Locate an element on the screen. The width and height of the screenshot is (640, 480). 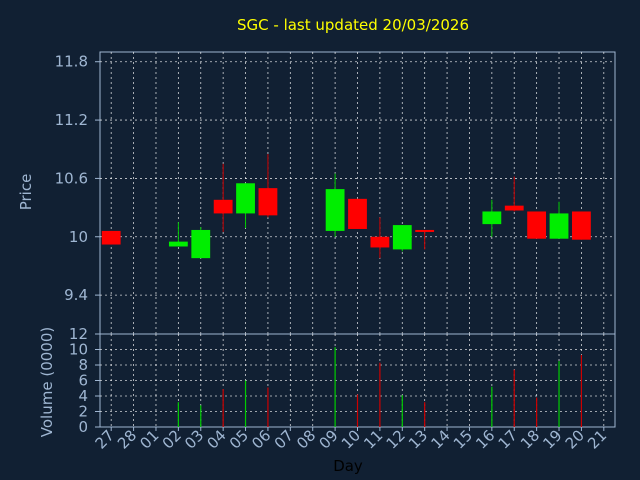
price-tick-label: 10.6 is located at coordinates (71, 178).